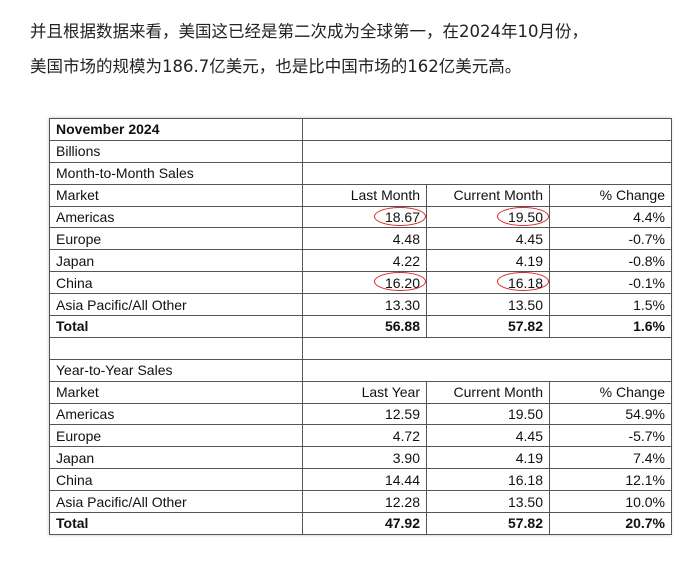 This screenshot has width=691, height=568. Describe the element at coordinates (610, 326) in the screenshot. I see `cell-value: 1.6%` at that location.